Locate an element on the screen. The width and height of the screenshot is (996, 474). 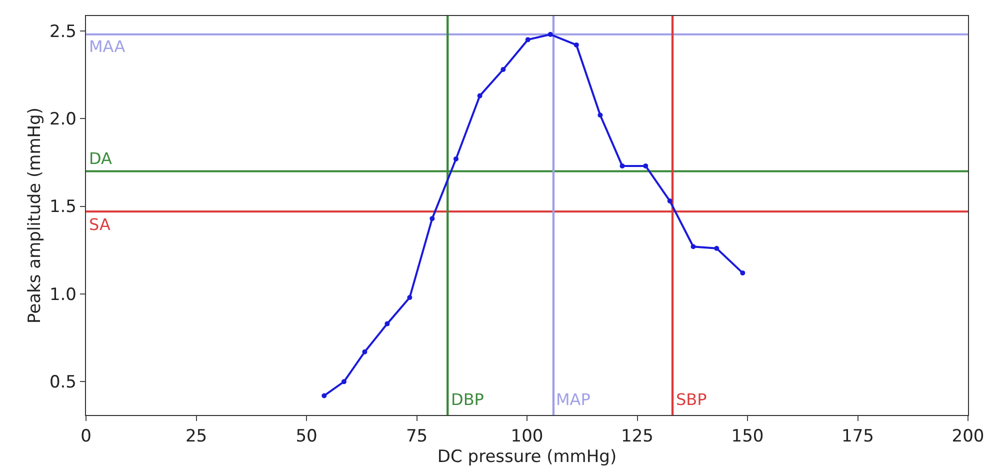
x-tick-label: 150 is located at coordinates (747, 436).